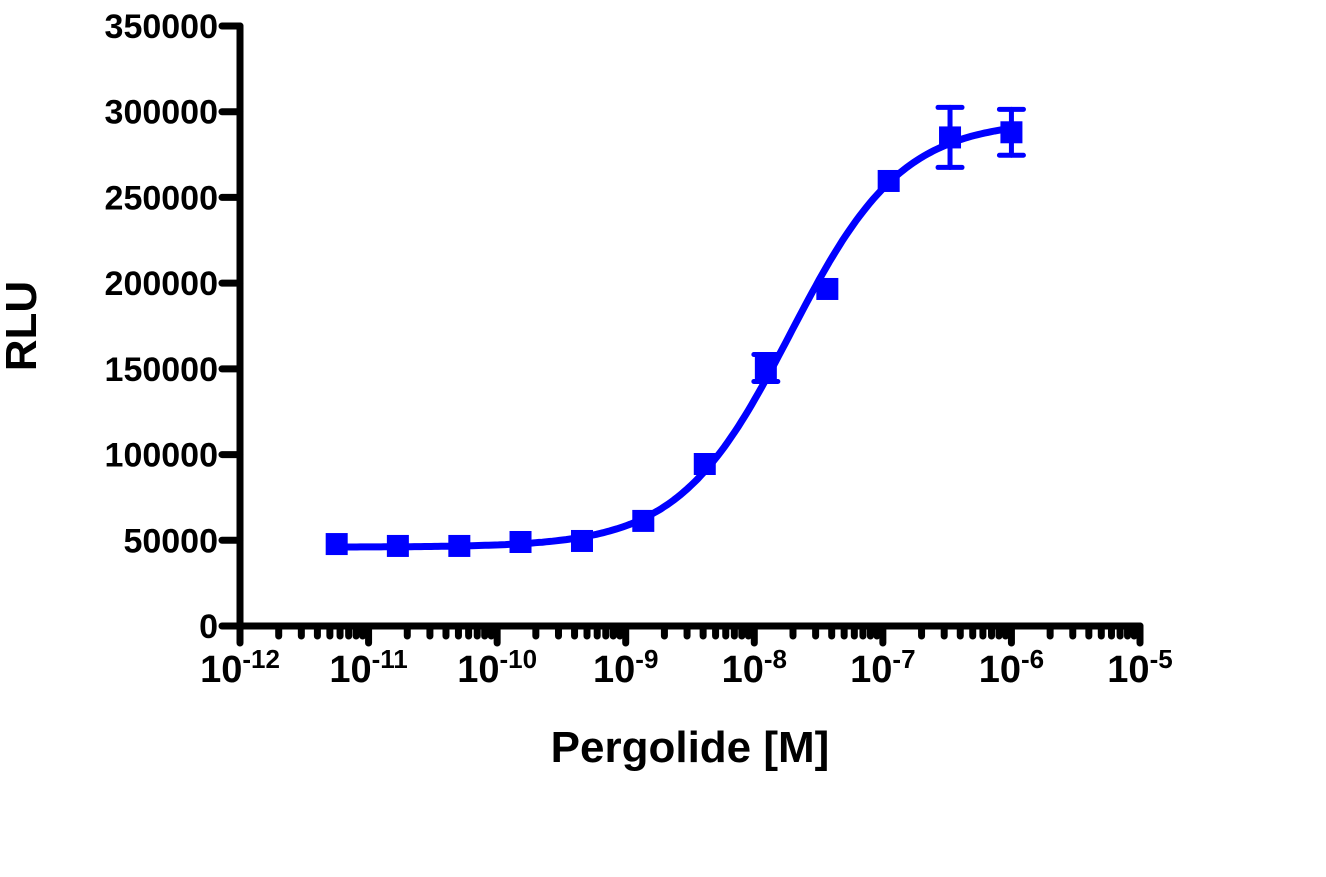 Image resolution: width=1326 pixels, height=877 pixels. Describe the element at coordinates (368, 667) in the screenshot. I see `x-tick-label: 10⁻¹¹` at that location.